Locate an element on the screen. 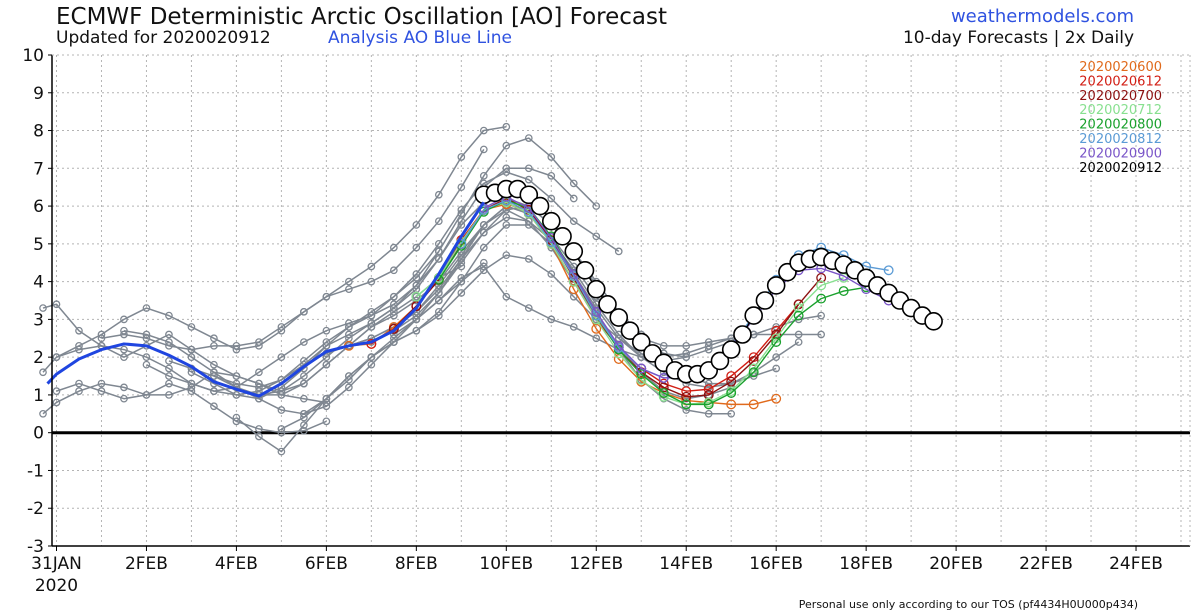 This screenshot has height=616, width=1200. updated-label: Updated for 2020020912 is located at coordinates (163, 38).